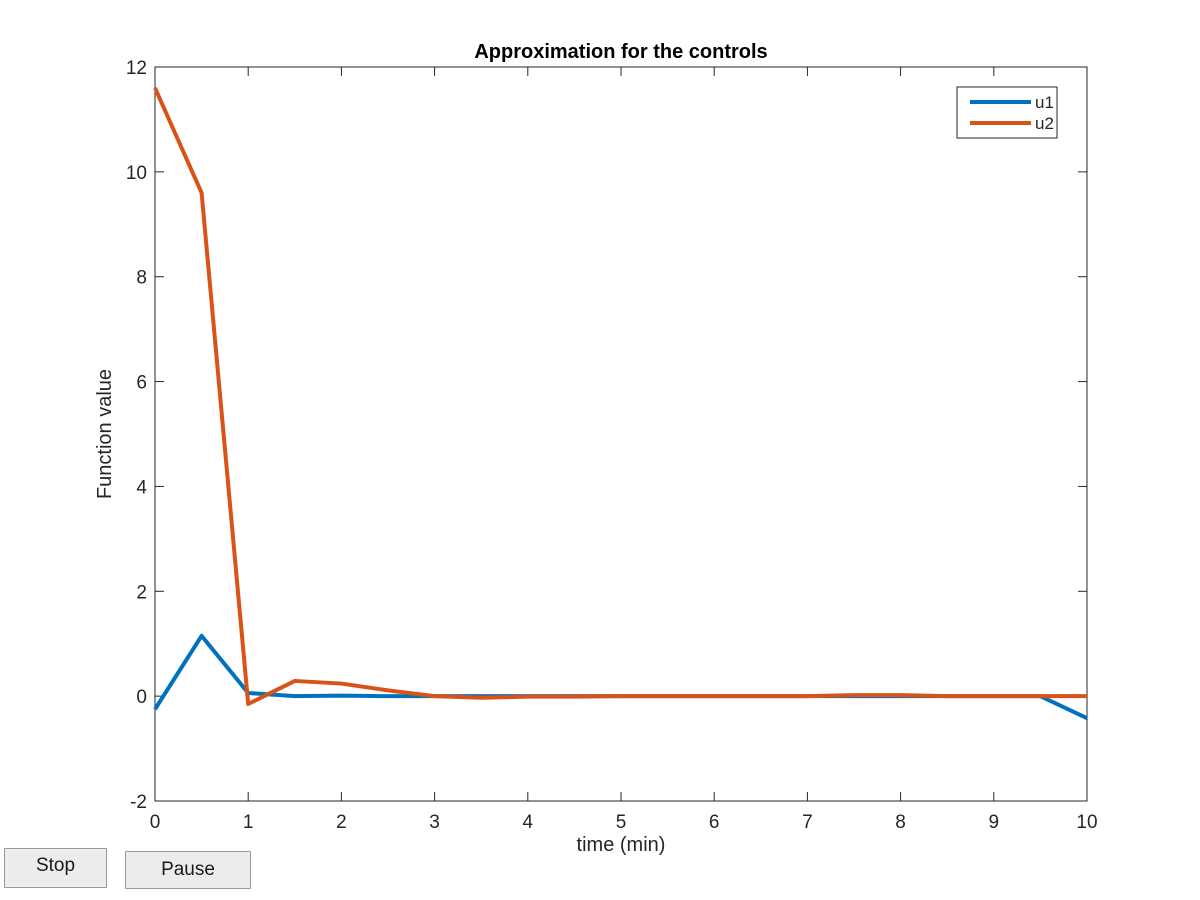  What do you see at coordinates (994, 822) in the screenshot?
I see `x-tick-label: 9` at bounding box center [994, 822].